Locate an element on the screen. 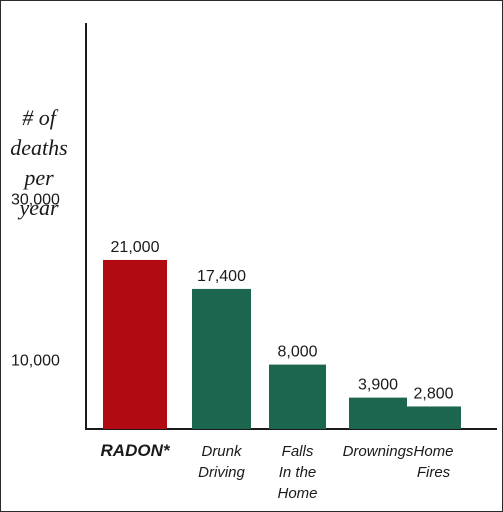  y-axis-title-line: year is located at coordinates (38, 207).